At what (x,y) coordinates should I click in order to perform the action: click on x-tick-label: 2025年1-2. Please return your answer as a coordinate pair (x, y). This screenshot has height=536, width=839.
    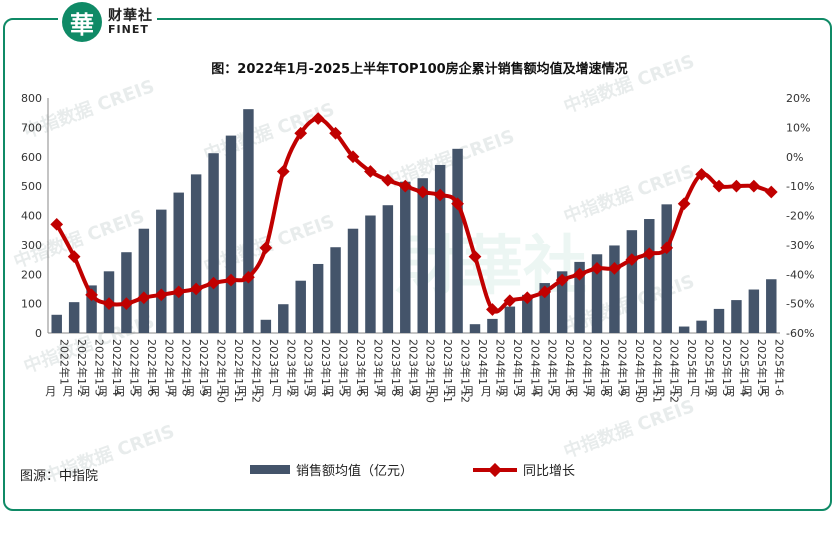
    Looking at the image, I should click on (710, 367).